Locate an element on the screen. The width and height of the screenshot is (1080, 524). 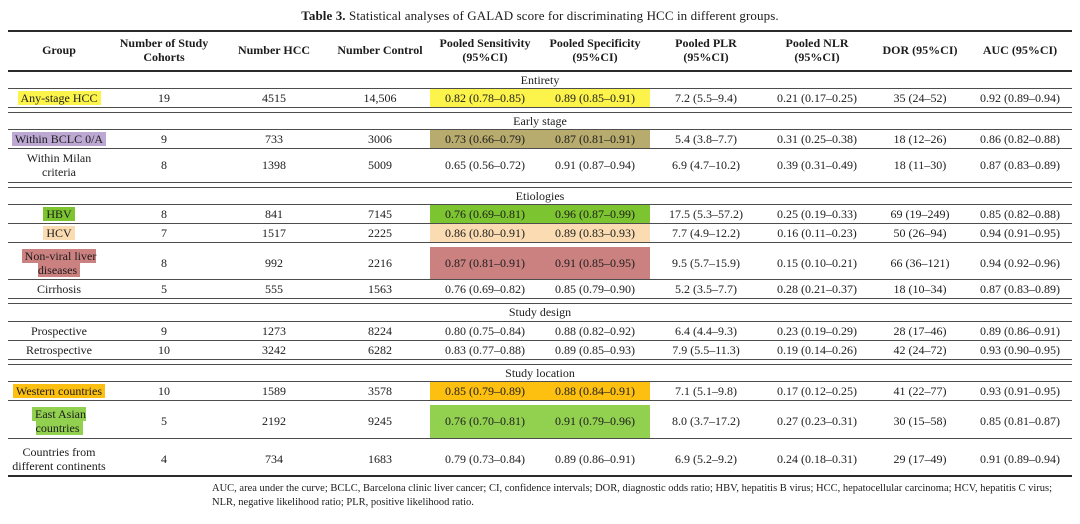
cell-number-control: 1563 is located at coordinates (380, 289).